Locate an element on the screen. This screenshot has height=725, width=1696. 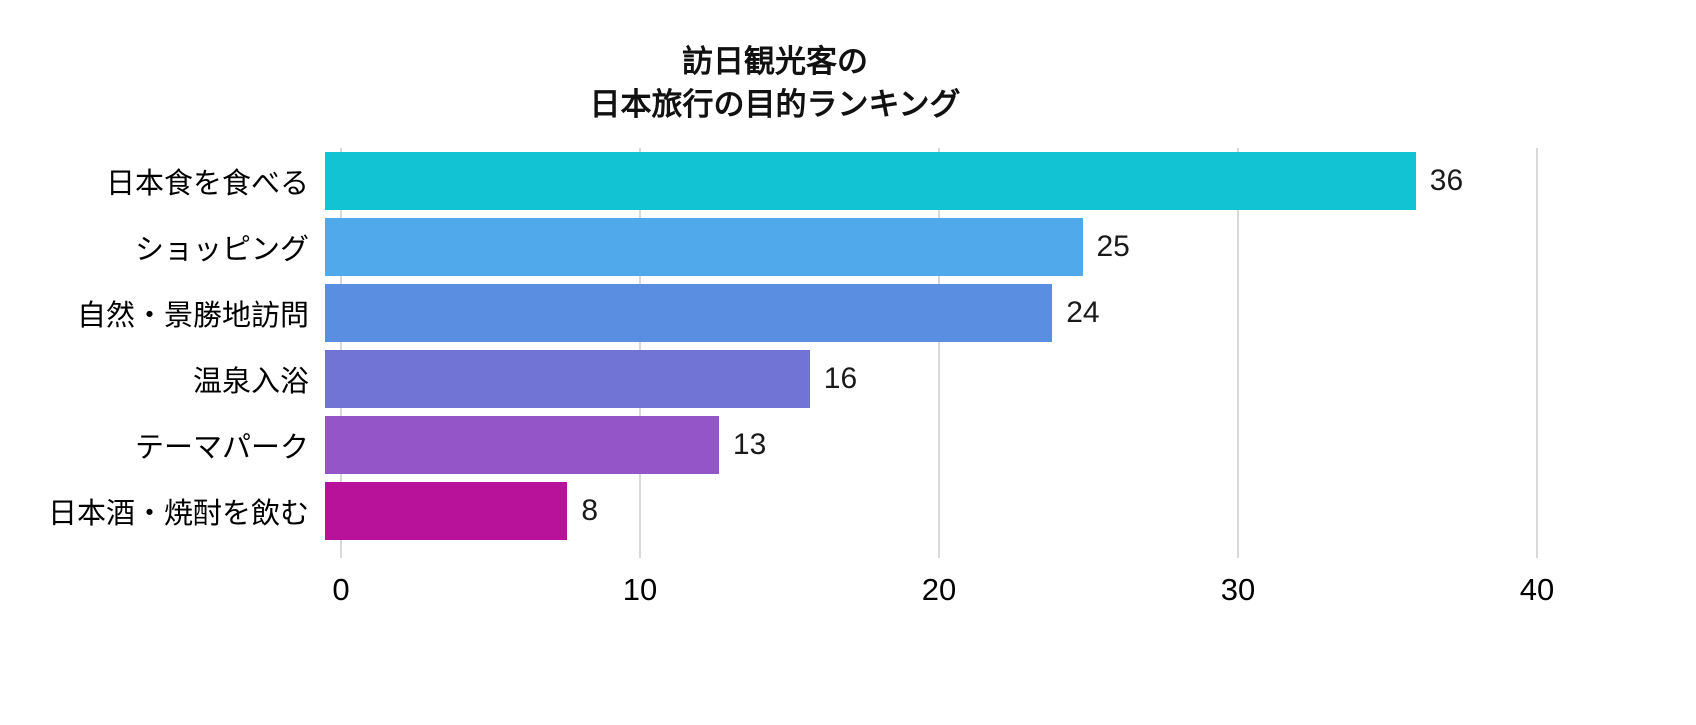
bar-row: 自然・景勝地訪問 24 is located at coordinates (848, 313).